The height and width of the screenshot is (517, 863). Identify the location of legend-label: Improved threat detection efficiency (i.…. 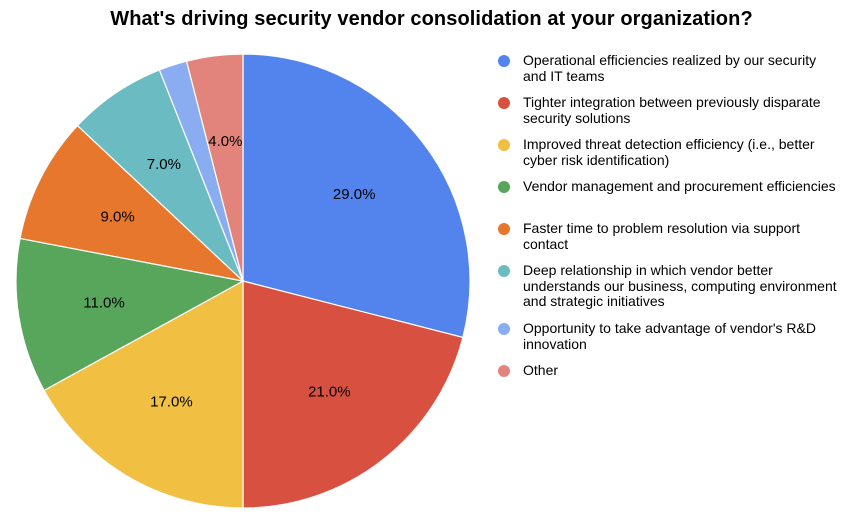
(669, 152).